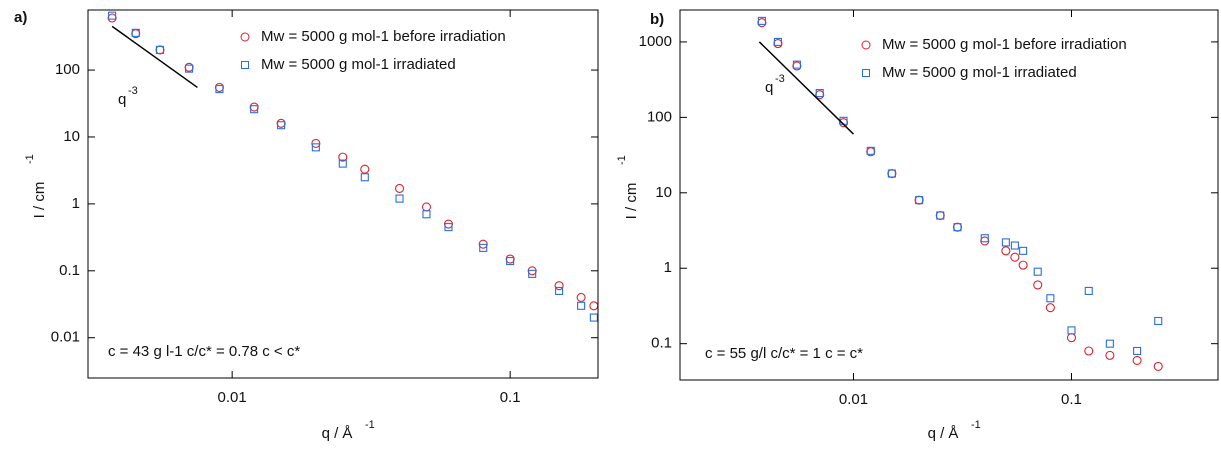  Describe the element at coordinates (204, 351) in the screenshot. I see `annotation: c = 43 g l-1 c/c* = 0.78 c < c*` at that location.